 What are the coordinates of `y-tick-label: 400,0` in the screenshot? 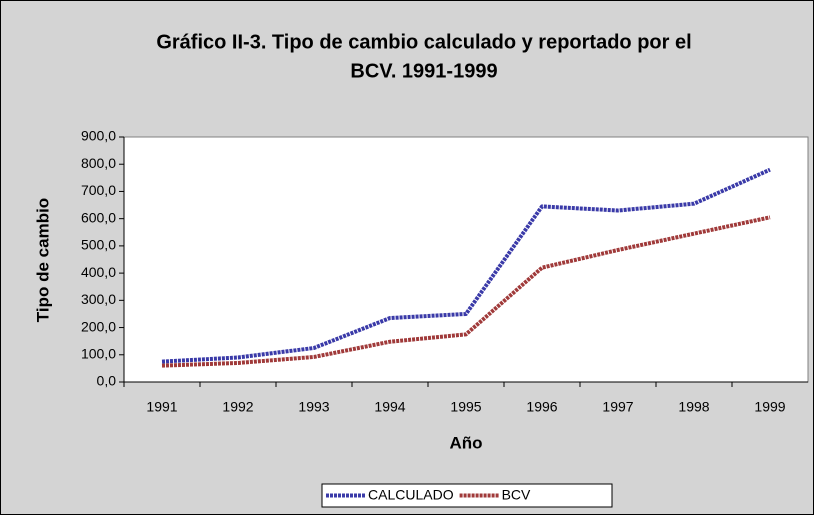 It's located at (98, 272).